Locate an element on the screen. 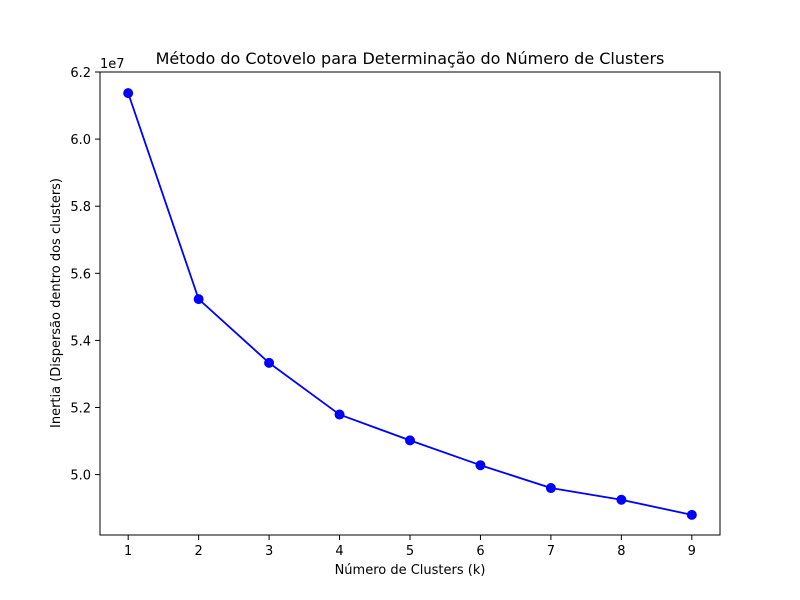 This screenshot has height=600, width=800. y-tick-label: 5.8 is located at coordinates (80, 207).